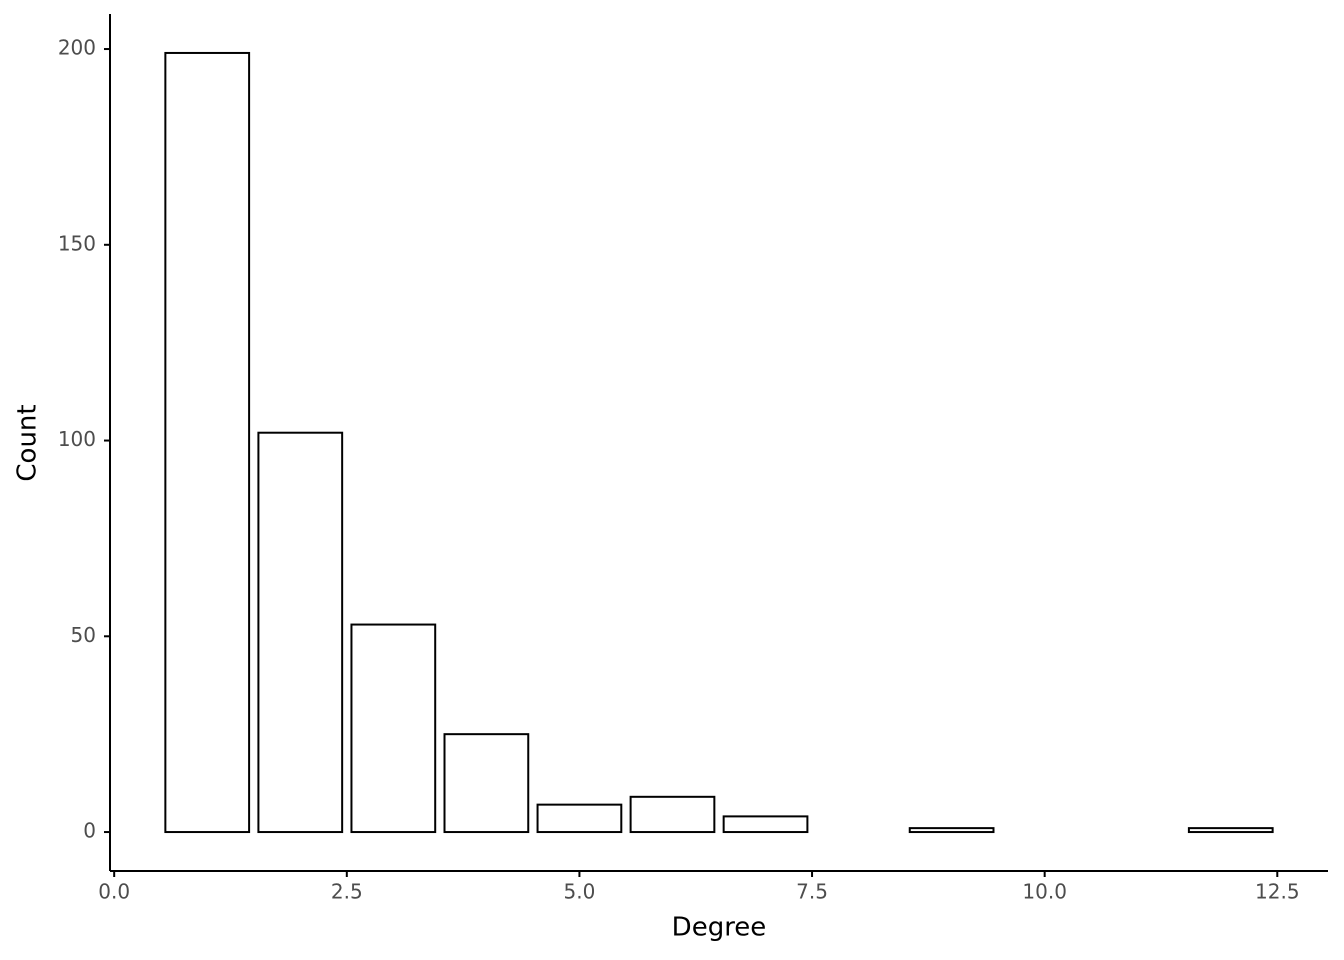  What do you see at coordinates (580, 892) in the screenshot?
I see `x-tick-label: 5.0` at bounding box center [580, 892].